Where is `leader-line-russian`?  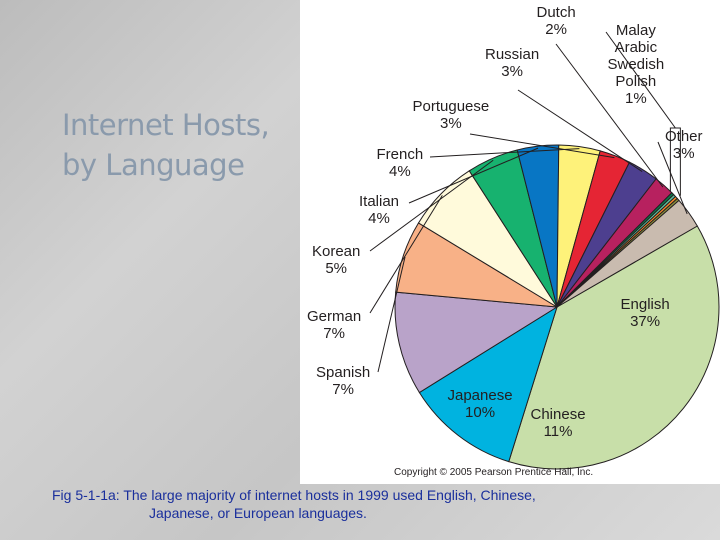 leader-line-russian is located at coordinates (580, 130).